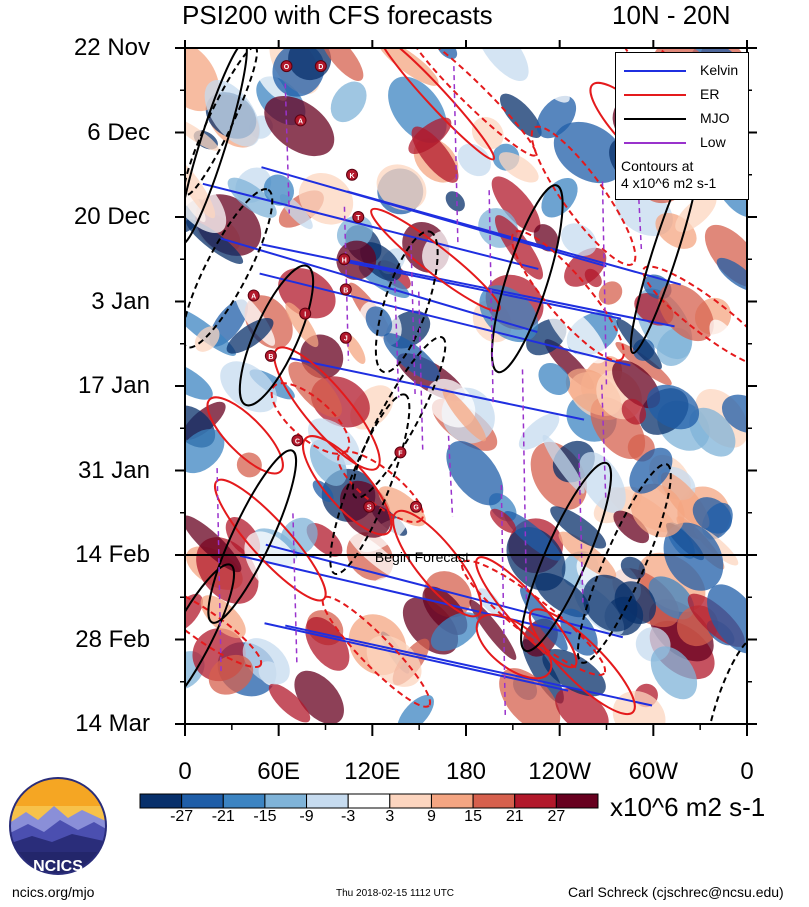 Image resolution: width=809 pixels, height=907 pixels. Describe the element at coordinates (466, 771) in the screenshot. I see `x-tick-label: 180` at that location.